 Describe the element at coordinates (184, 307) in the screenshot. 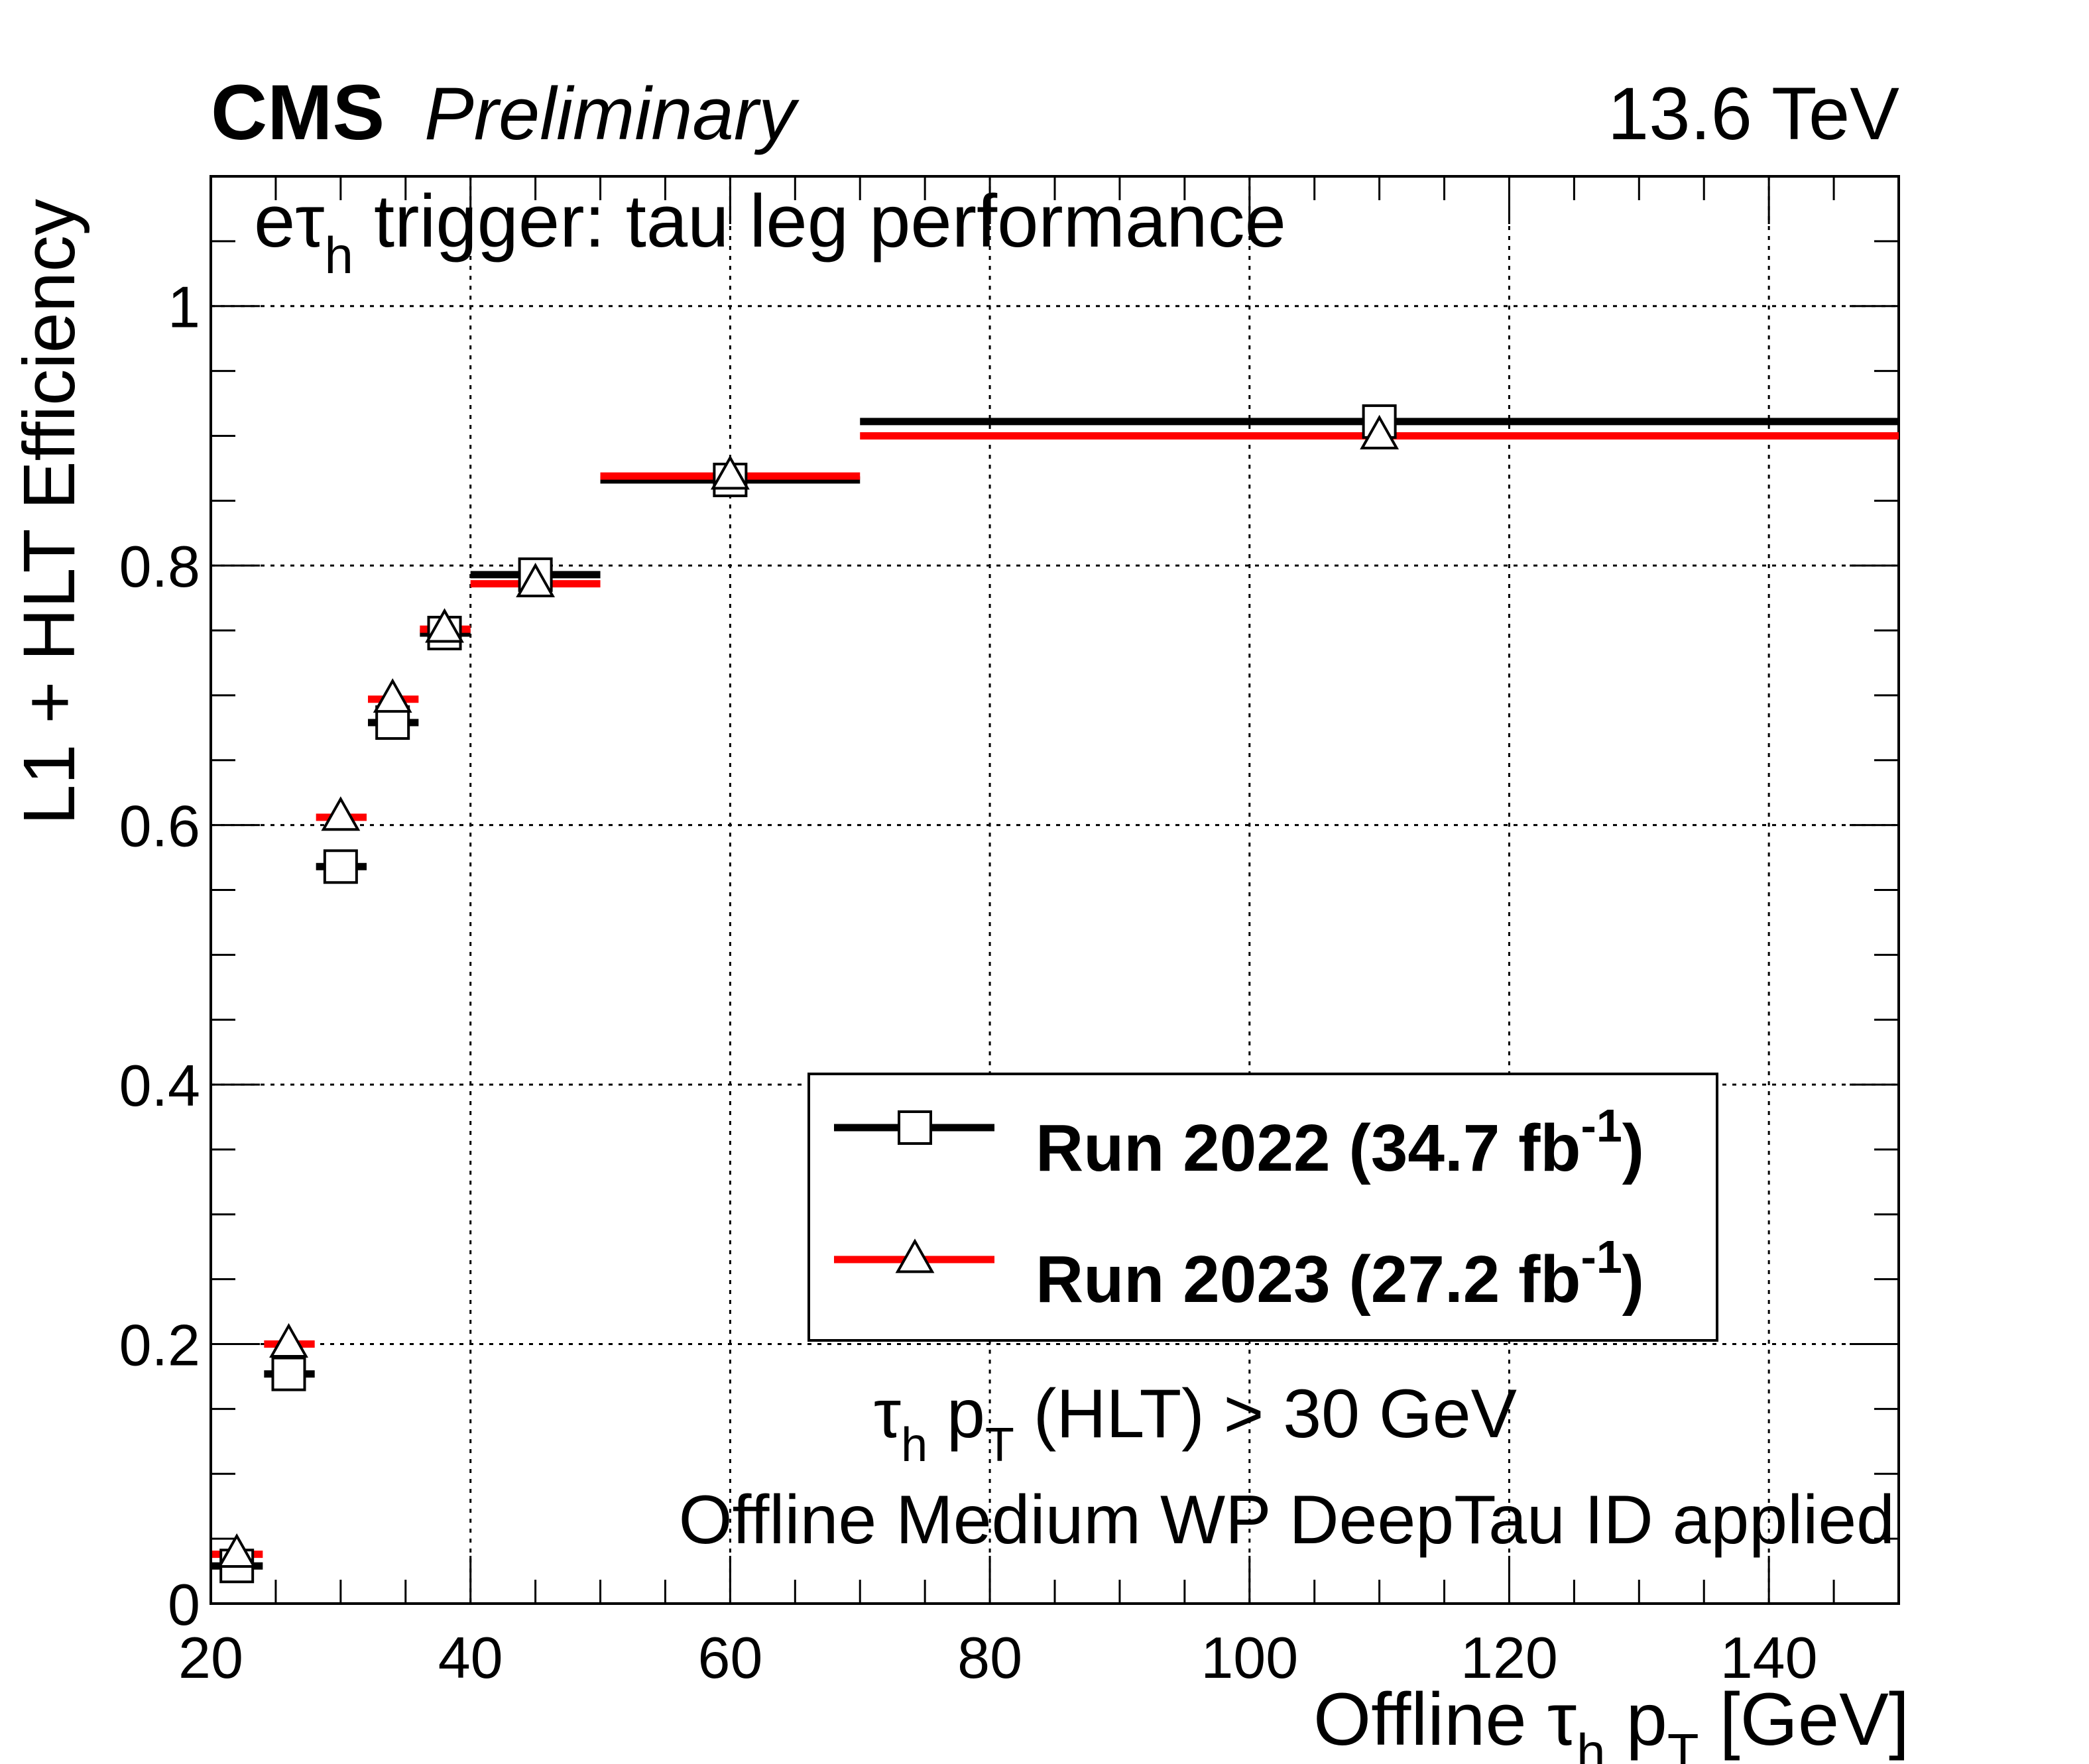

I see `y-tick-label-1: 1` at that location.